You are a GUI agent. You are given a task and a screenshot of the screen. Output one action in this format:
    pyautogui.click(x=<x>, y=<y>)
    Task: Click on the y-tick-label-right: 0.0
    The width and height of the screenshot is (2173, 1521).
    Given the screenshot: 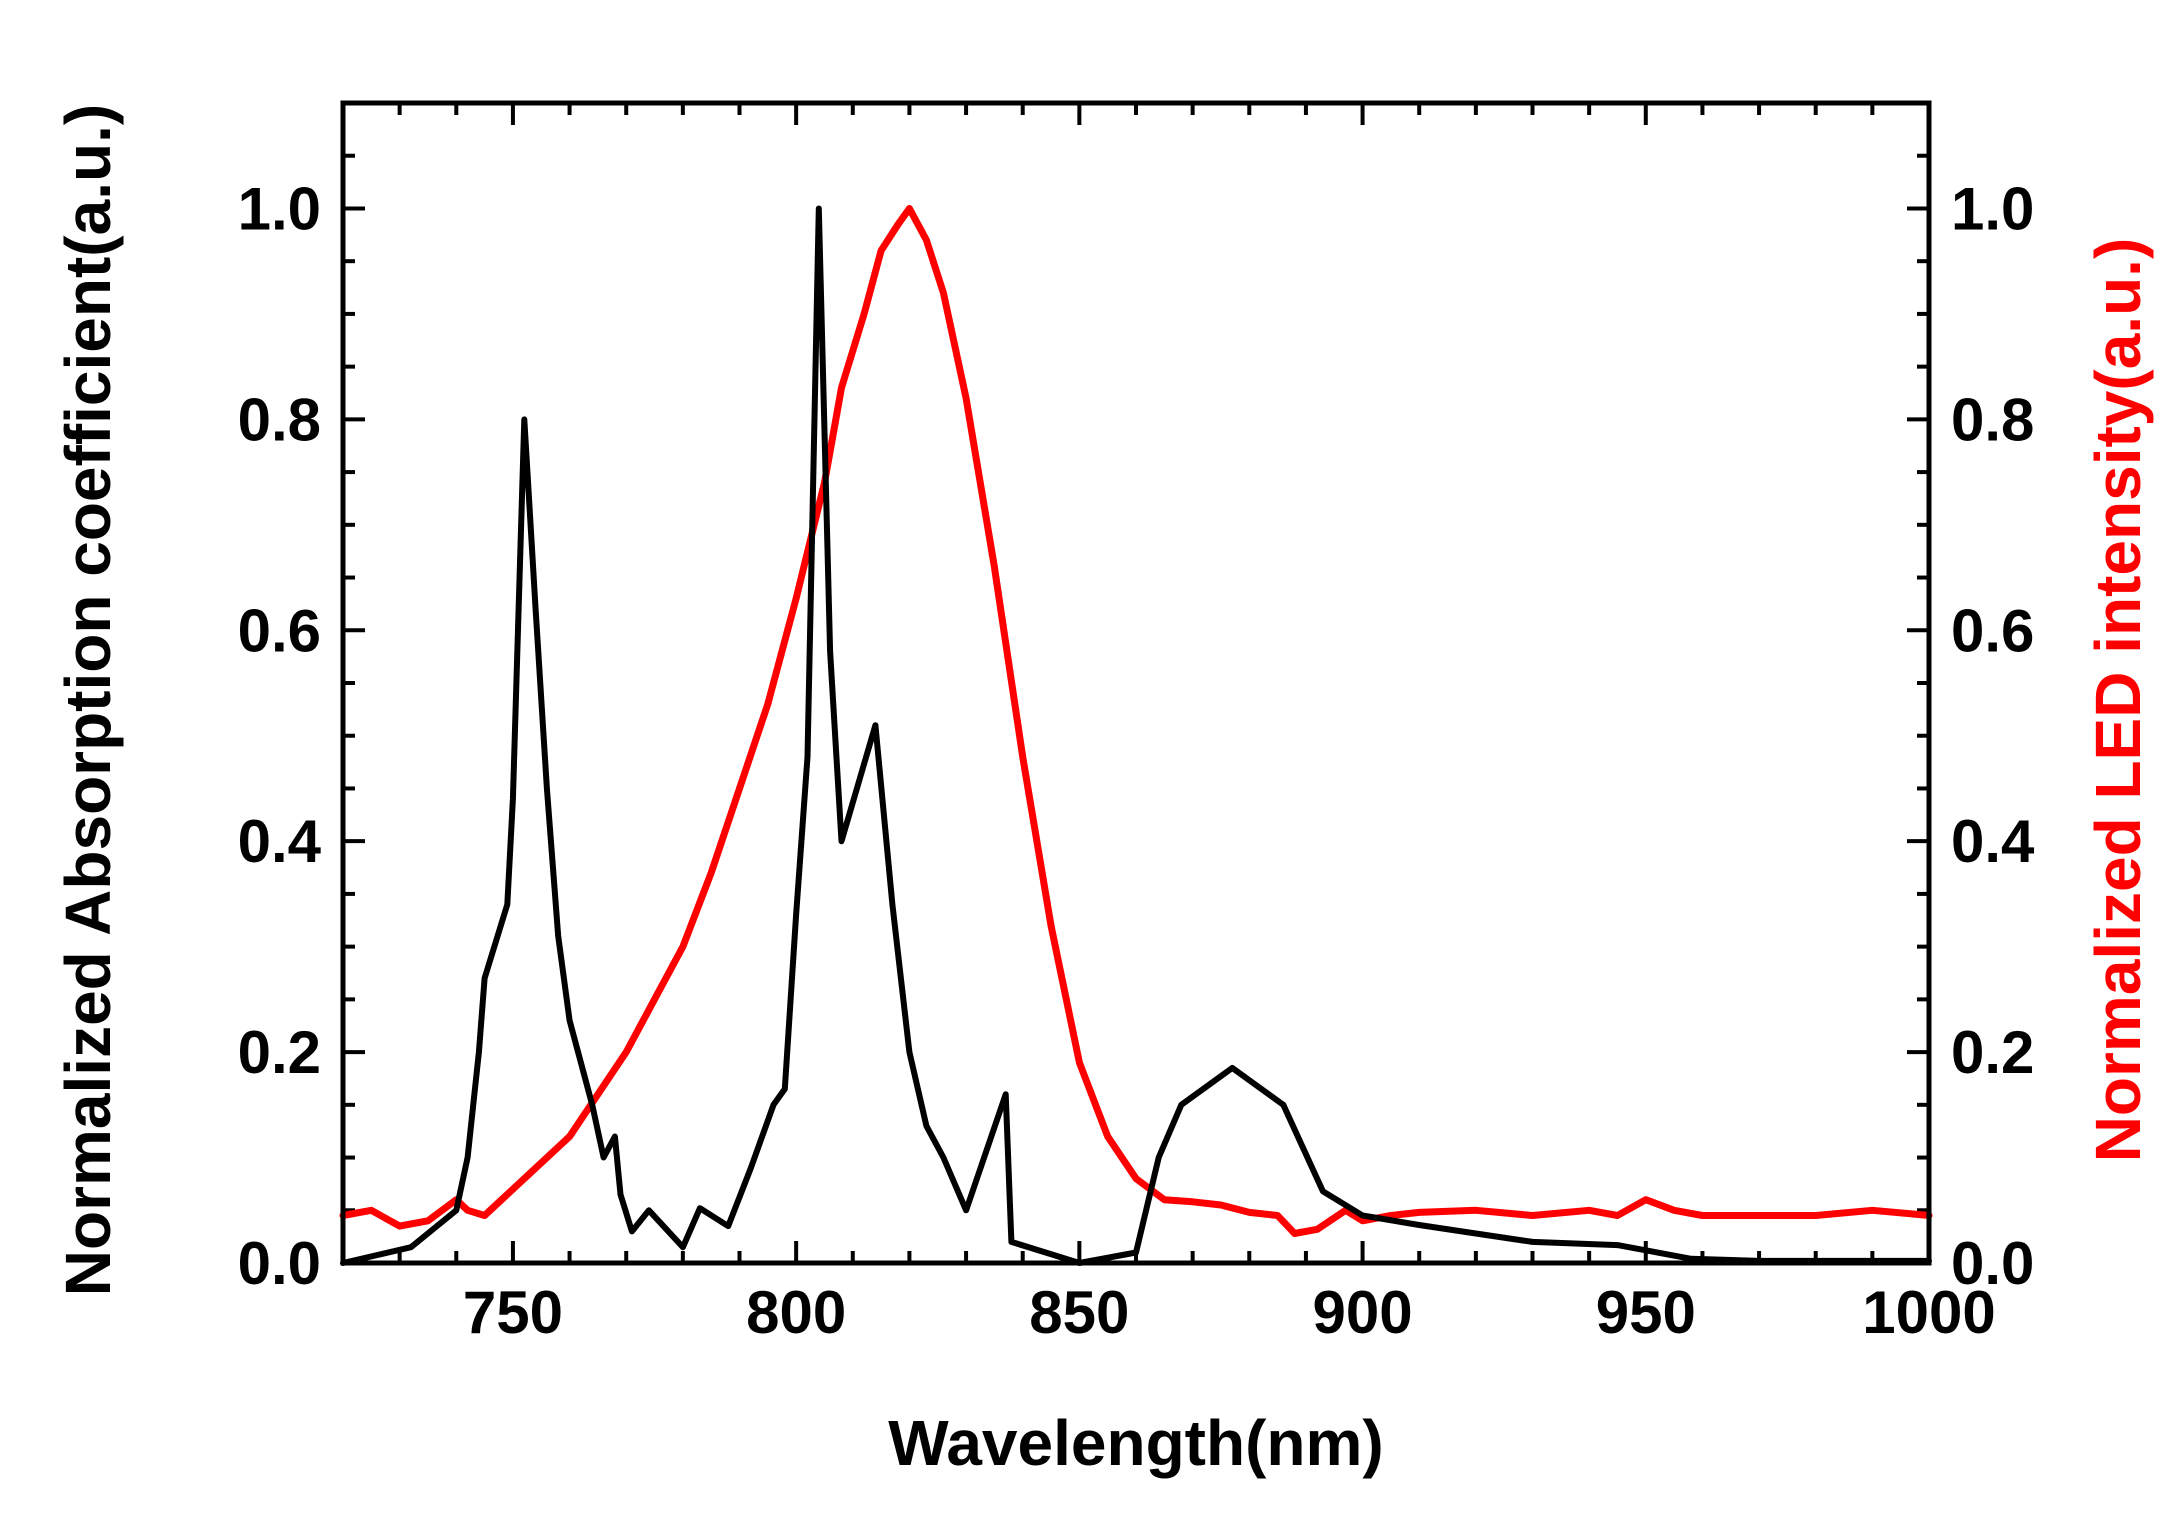 What is the action you would take?
    pyautogui.click(x=1992, y=1263)
    